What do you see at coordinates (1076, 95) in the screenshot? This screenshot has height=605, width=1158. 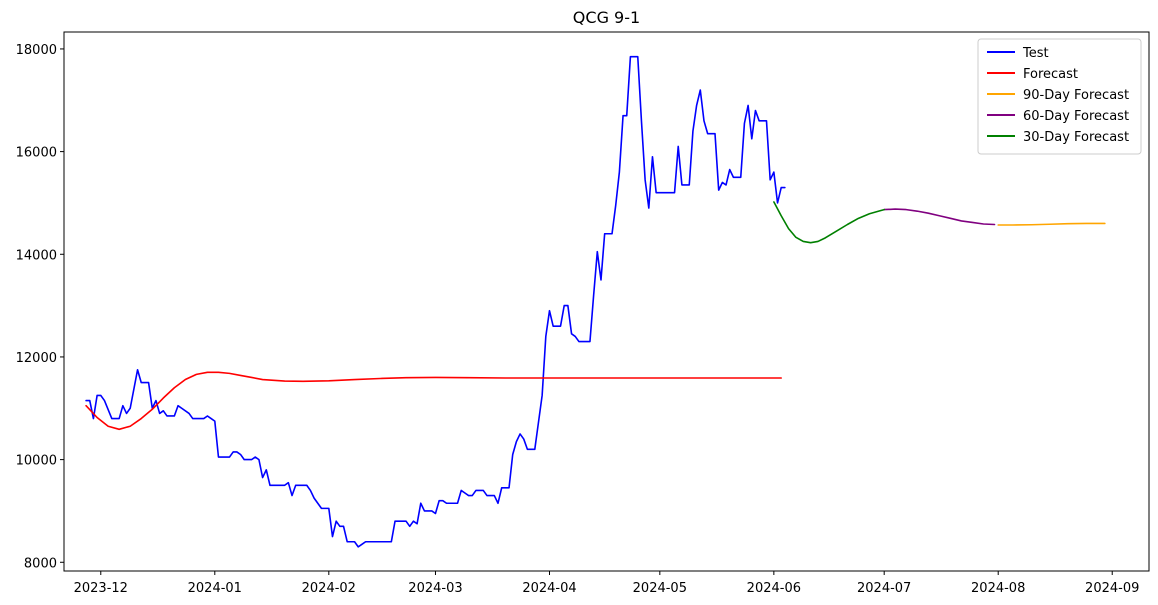 I see `legend-label: 90-Day Forecast` at bounding box center [1076, 95].